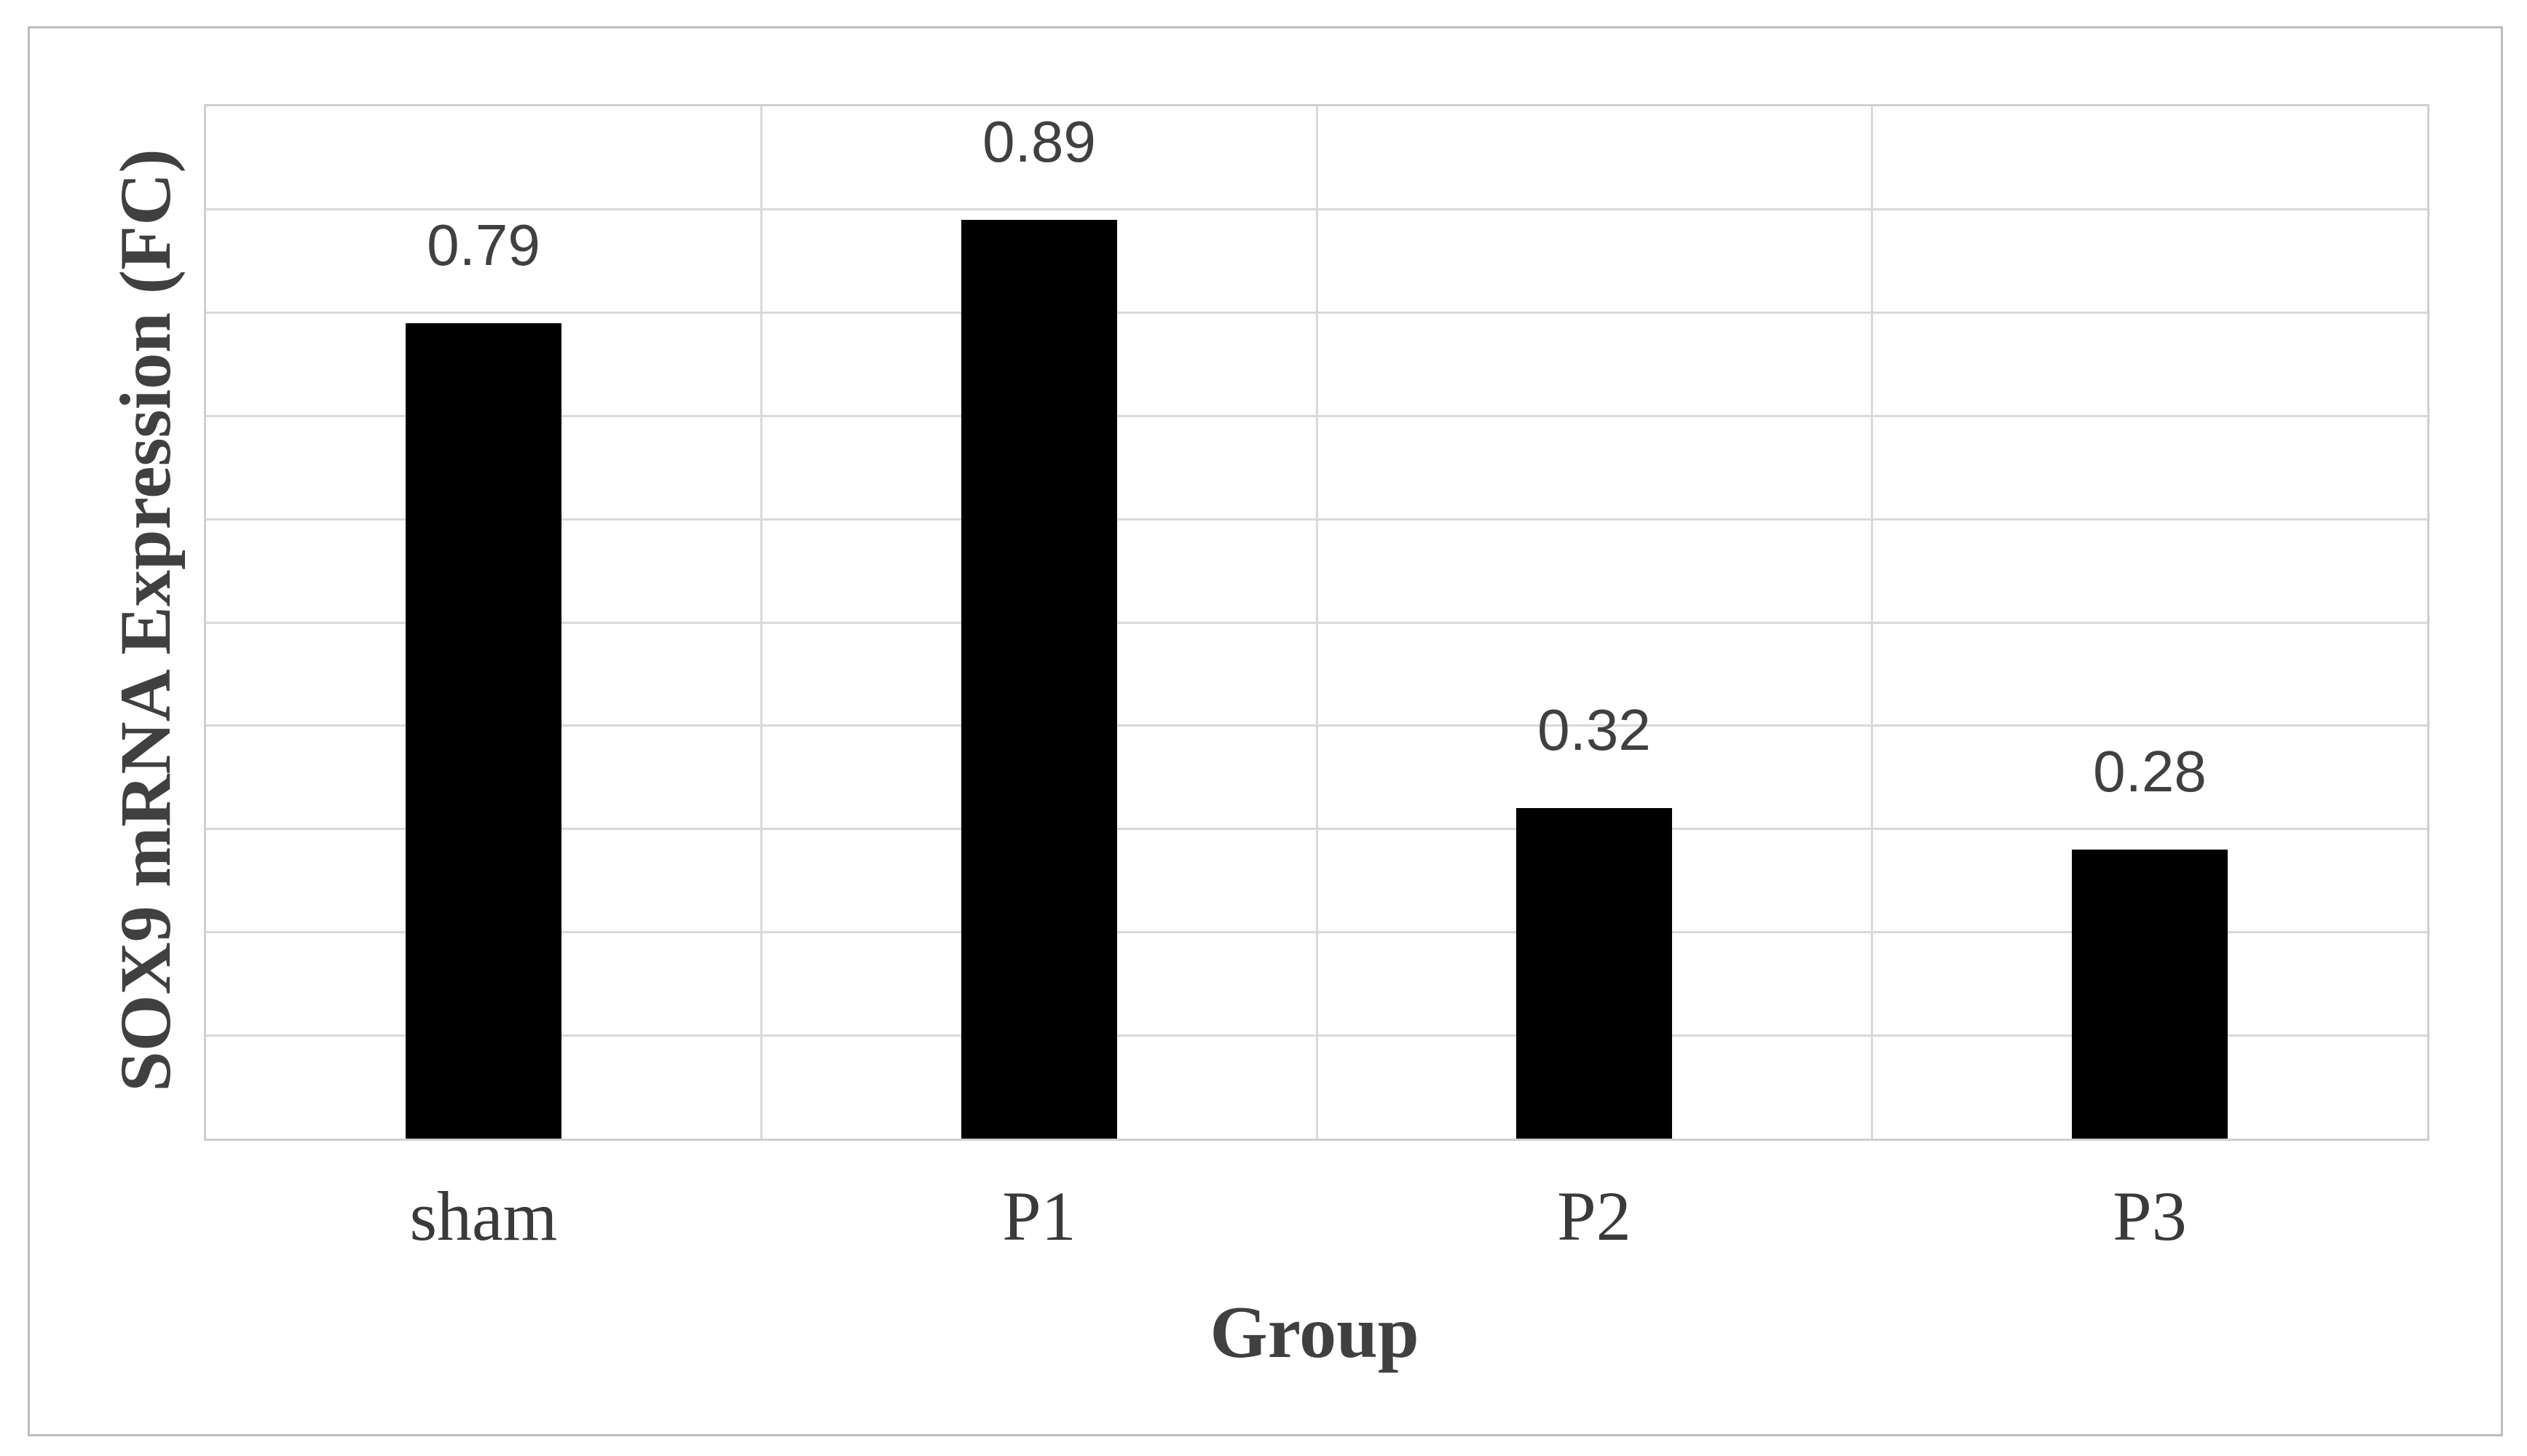 The image size is (2527, 1456). Describe the element at coordinates (1314, 1332) in the screenshot. I see `x-axis-title: Group` at that location.